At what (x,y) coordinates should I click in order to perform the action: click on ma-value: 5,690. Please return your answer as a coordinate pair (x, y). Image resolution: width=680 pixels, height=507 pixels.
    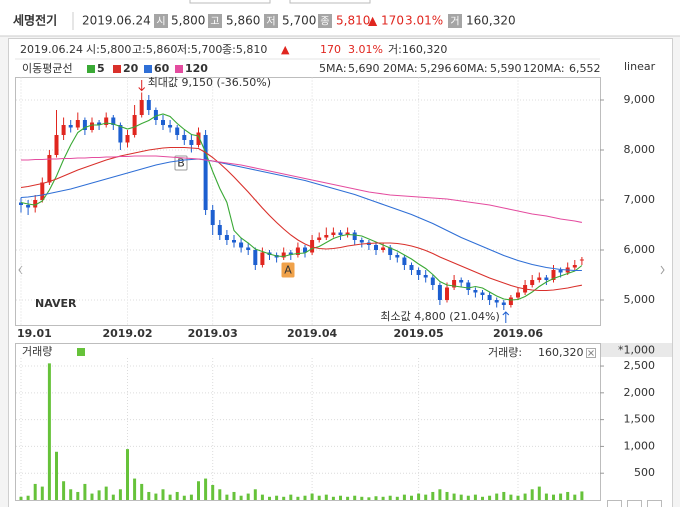
    Looking at the image, I should click on (364, 68).